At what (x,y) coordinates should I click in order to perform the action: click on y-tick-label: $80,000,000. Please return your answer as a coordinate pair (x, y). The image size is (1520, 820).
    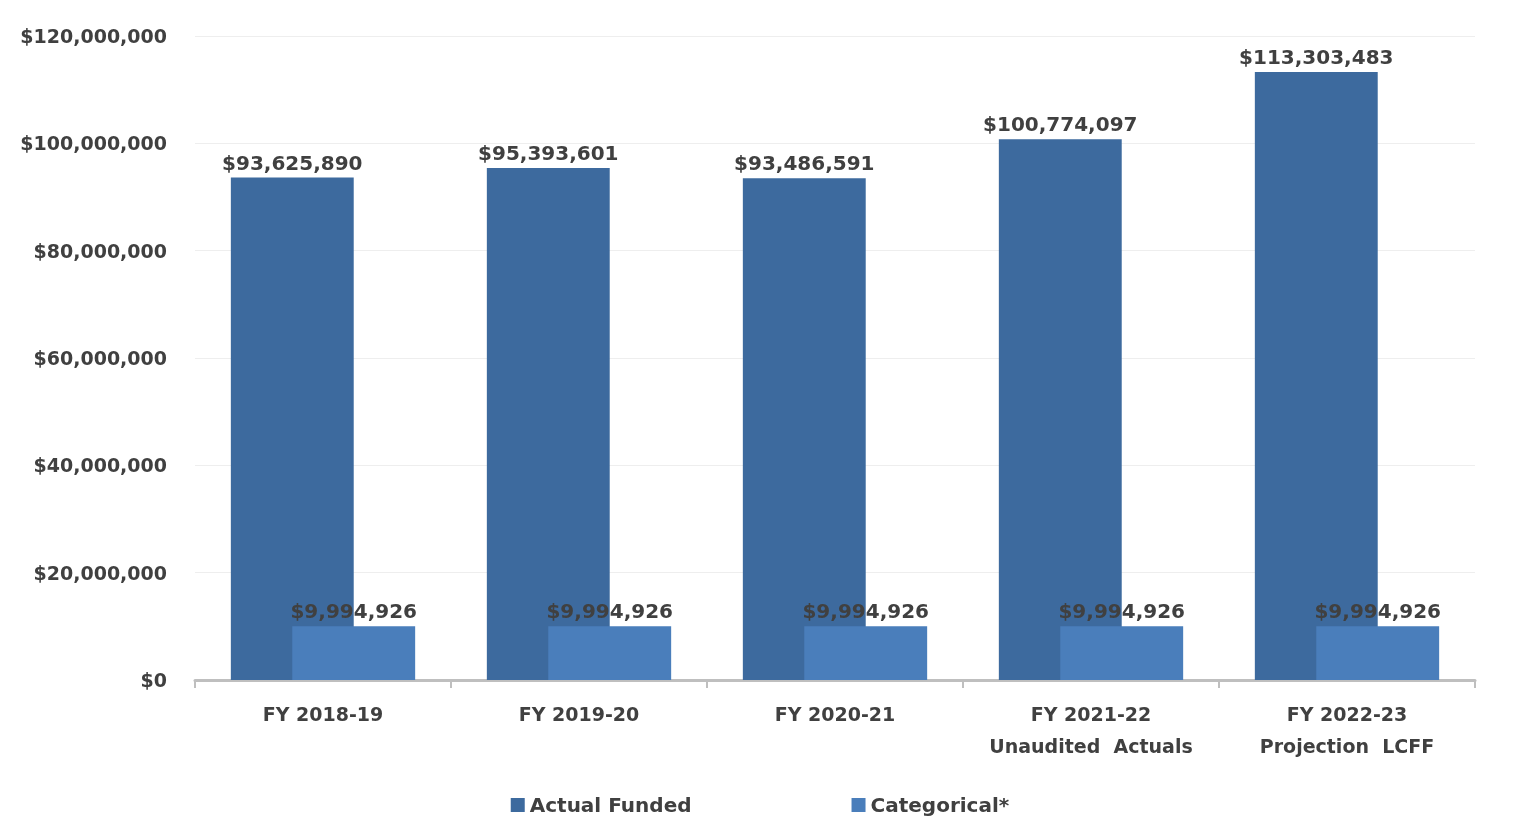
    Looking at the image, I should click on (100, 250).